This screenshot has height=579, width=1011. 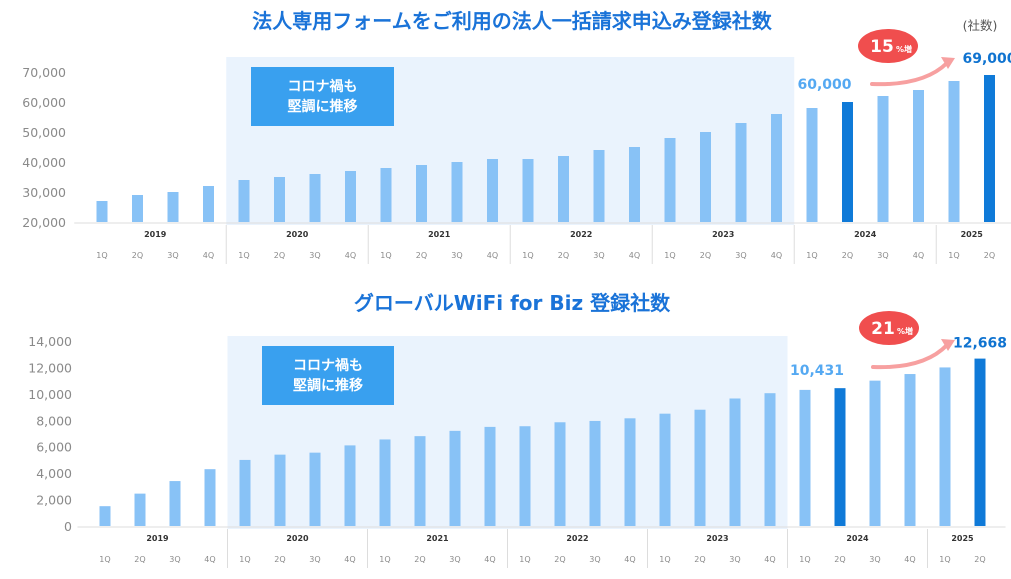 I want to click on y-tick-label: 50,000, so click(x=44, y=132).